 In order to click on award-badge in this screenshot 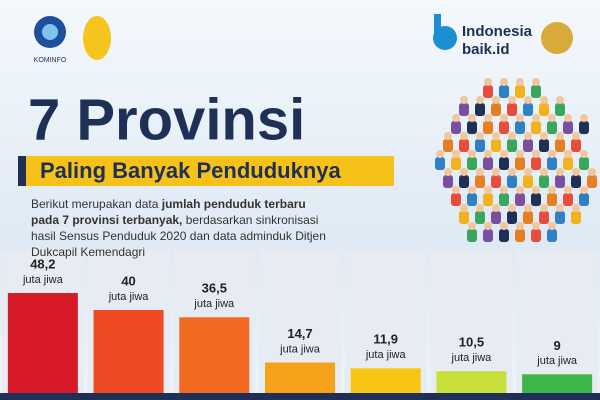, I will do `click(557, 38)`.